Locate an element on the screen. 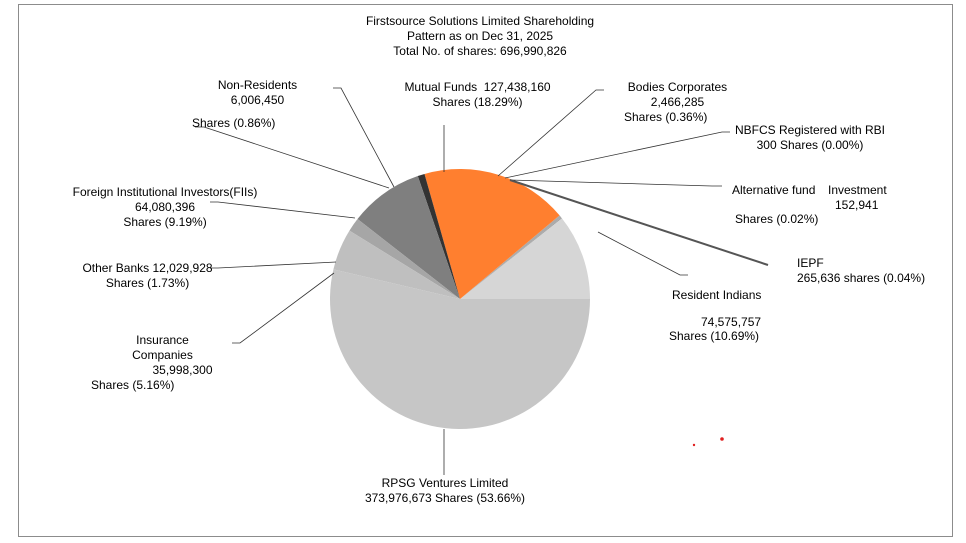  label-non-residents-percent: Shares (0.86%) is located at coordinates (234, 123).